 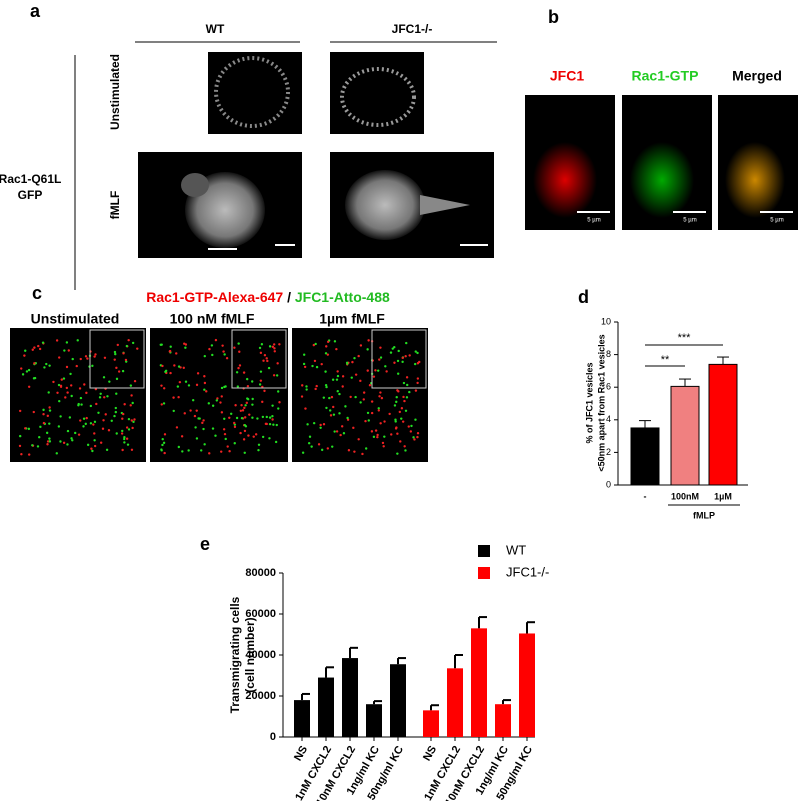 I want to click on bar, so click(x=479, y=682).